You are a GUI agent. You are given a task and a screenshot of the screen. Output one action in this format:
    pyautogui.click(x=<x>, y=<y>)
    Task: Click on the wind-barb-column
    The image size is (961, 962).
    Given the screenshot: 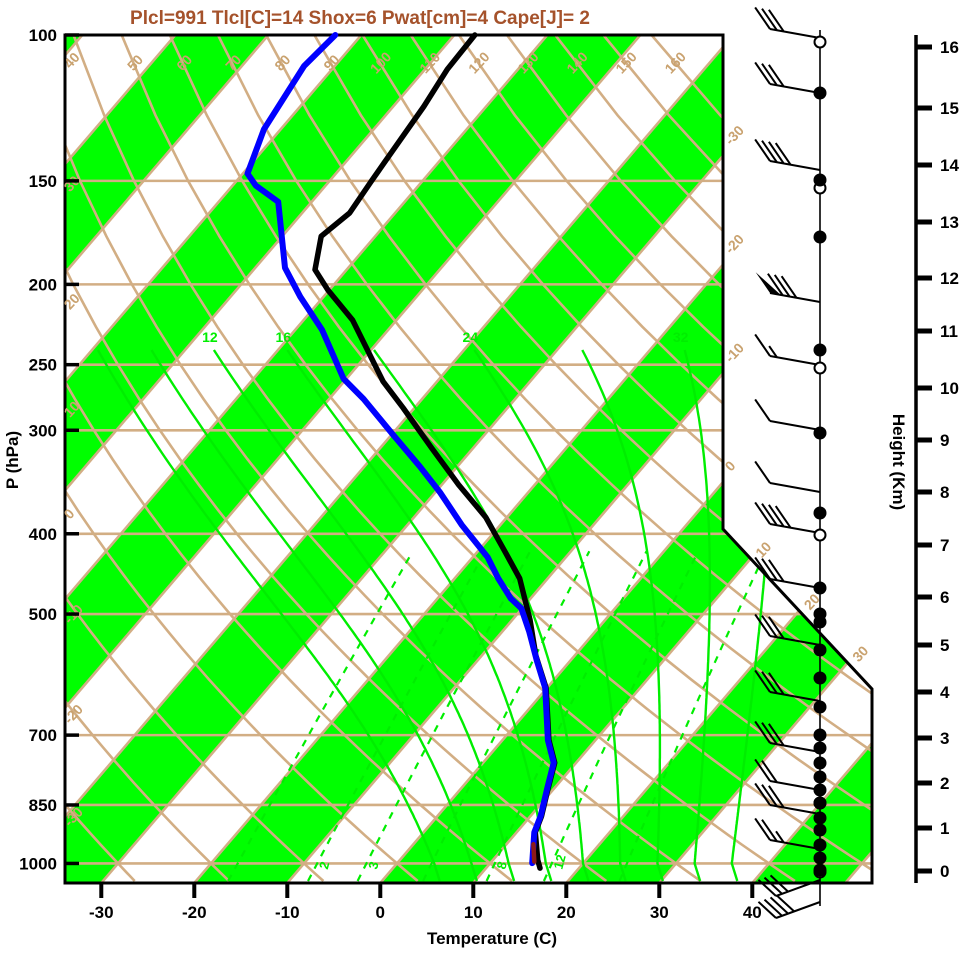 What is the action you would take?
    pyautogui.click(x=790, y=462)
    